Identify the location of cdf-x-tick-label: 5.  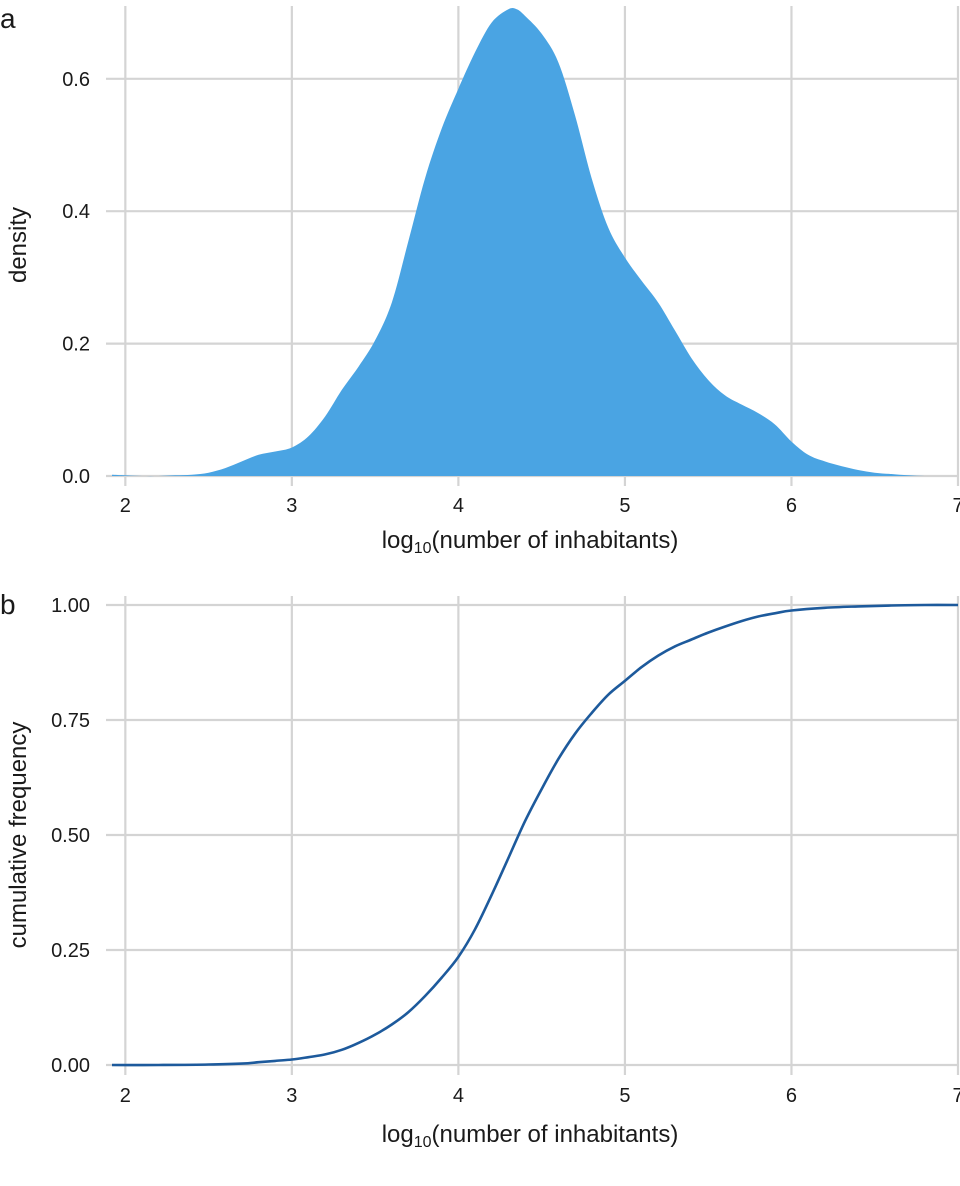
(624, 1096).